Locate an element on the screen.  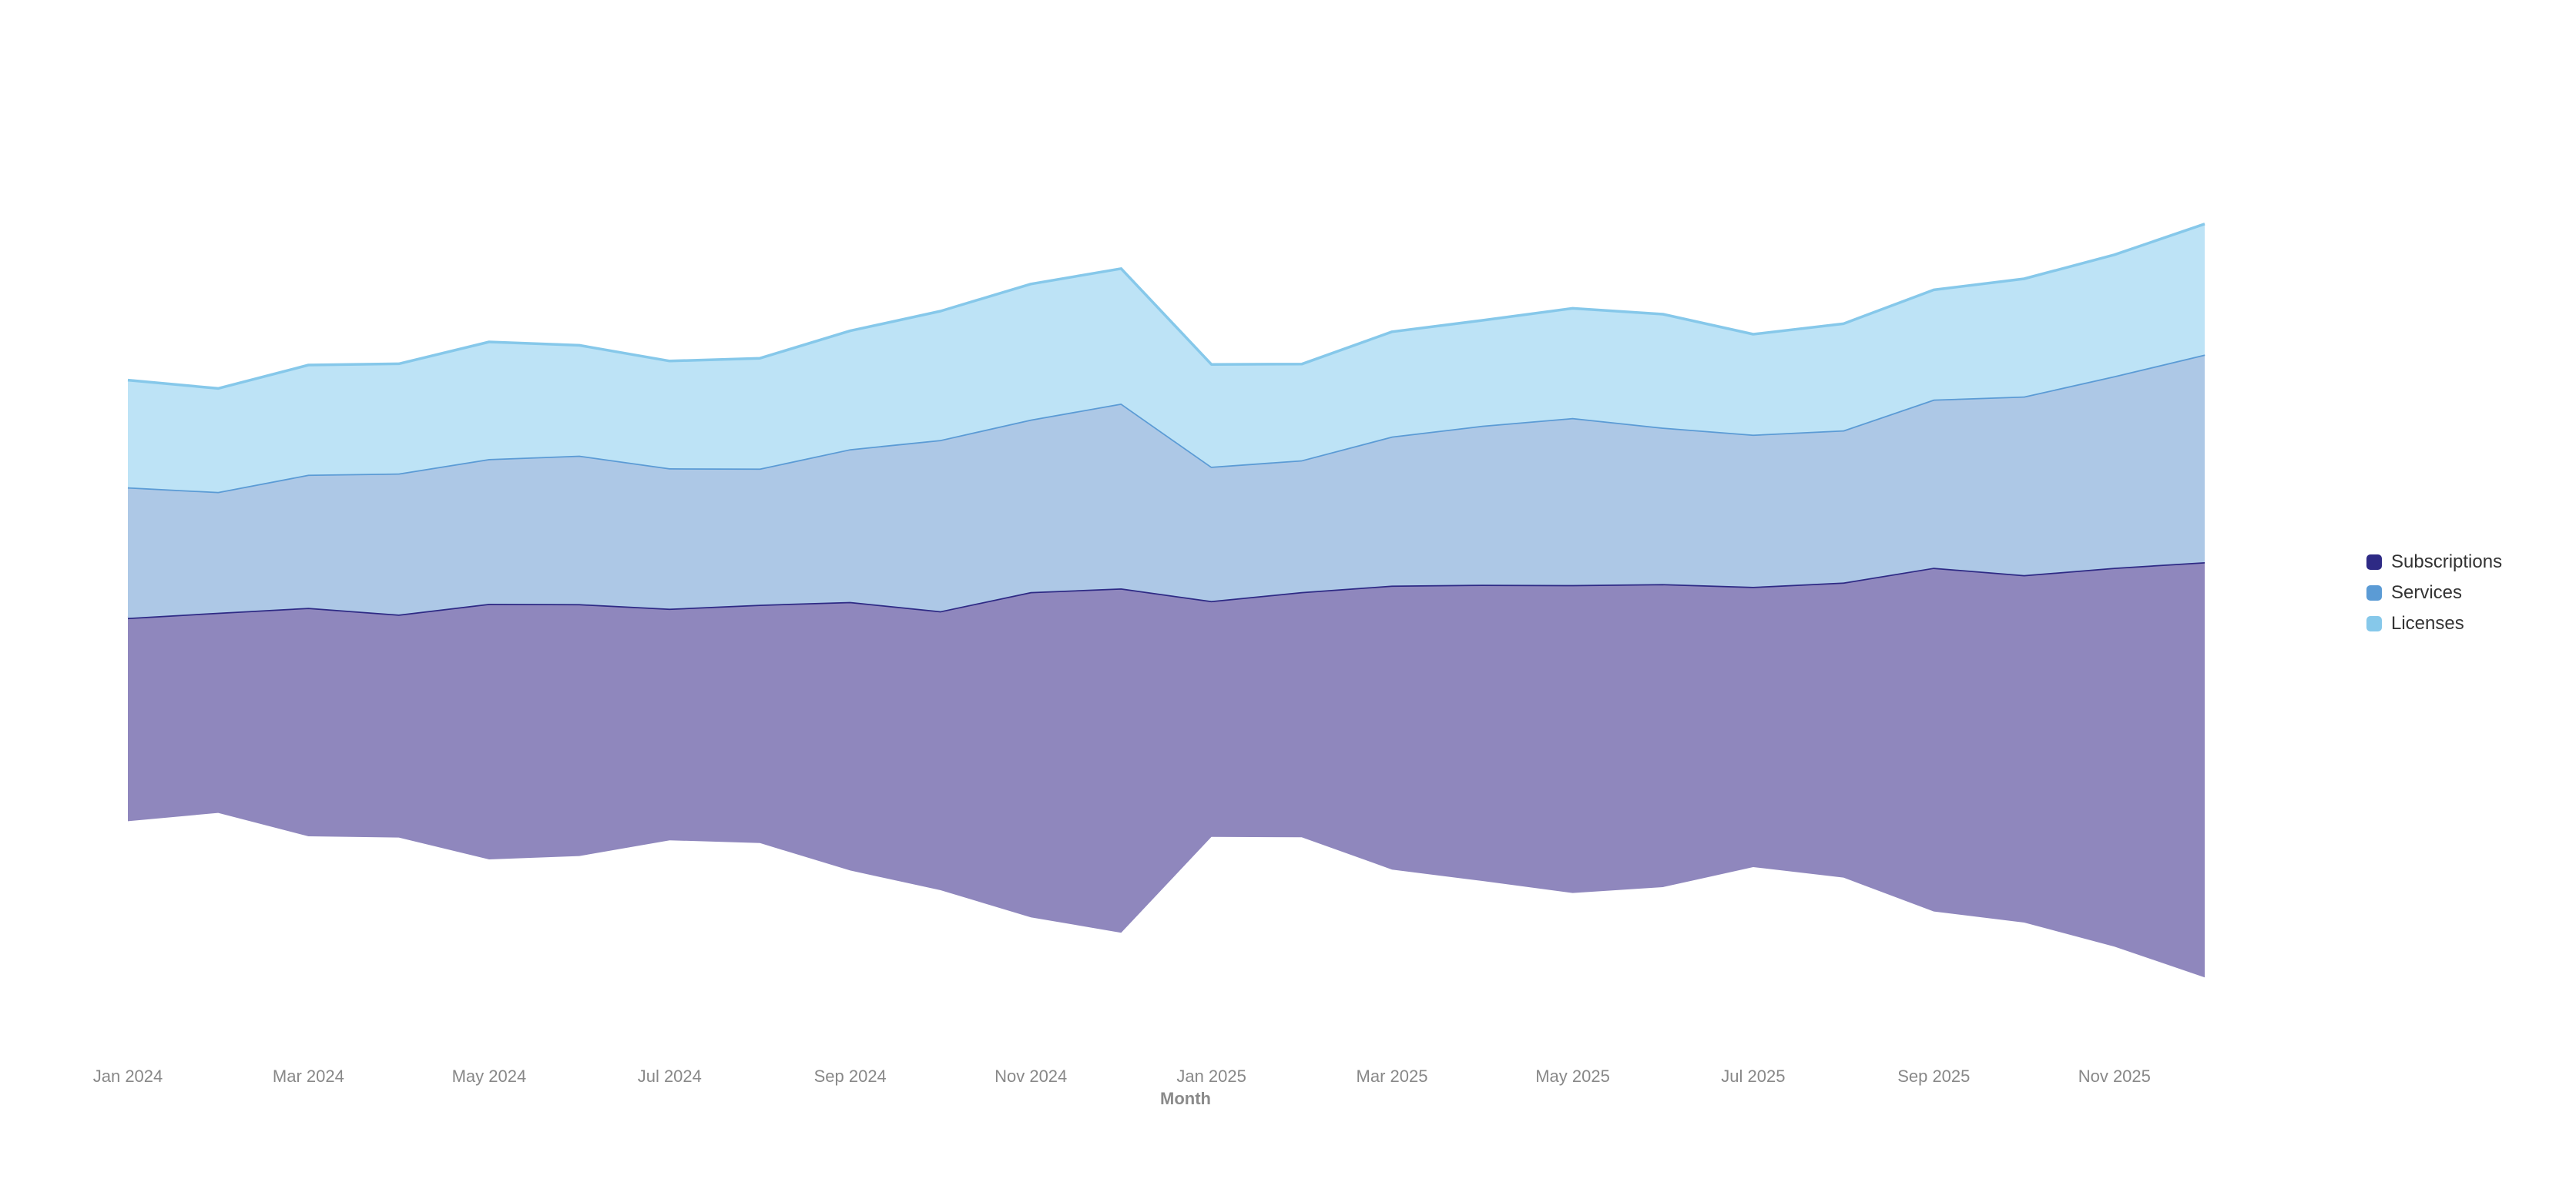
x-tick-label: May 2025 is located at coordinates (1572, 1076).